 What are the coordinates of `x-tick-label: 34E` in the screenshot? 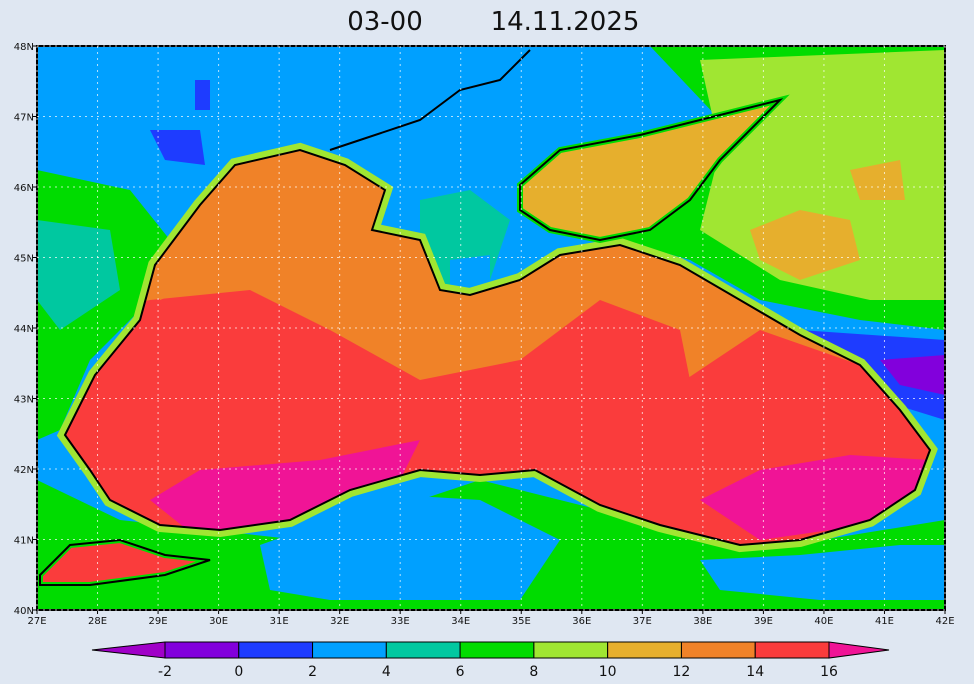 It's located at (460, 621).